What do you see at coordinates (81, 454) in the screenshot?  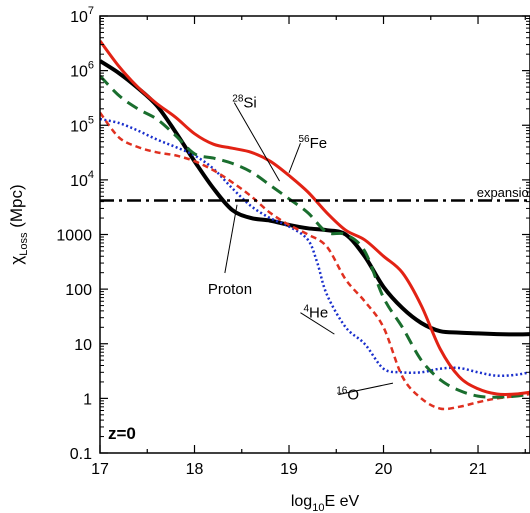 I see `y-tick-label: 0.1` at bounding box center [81, 454].